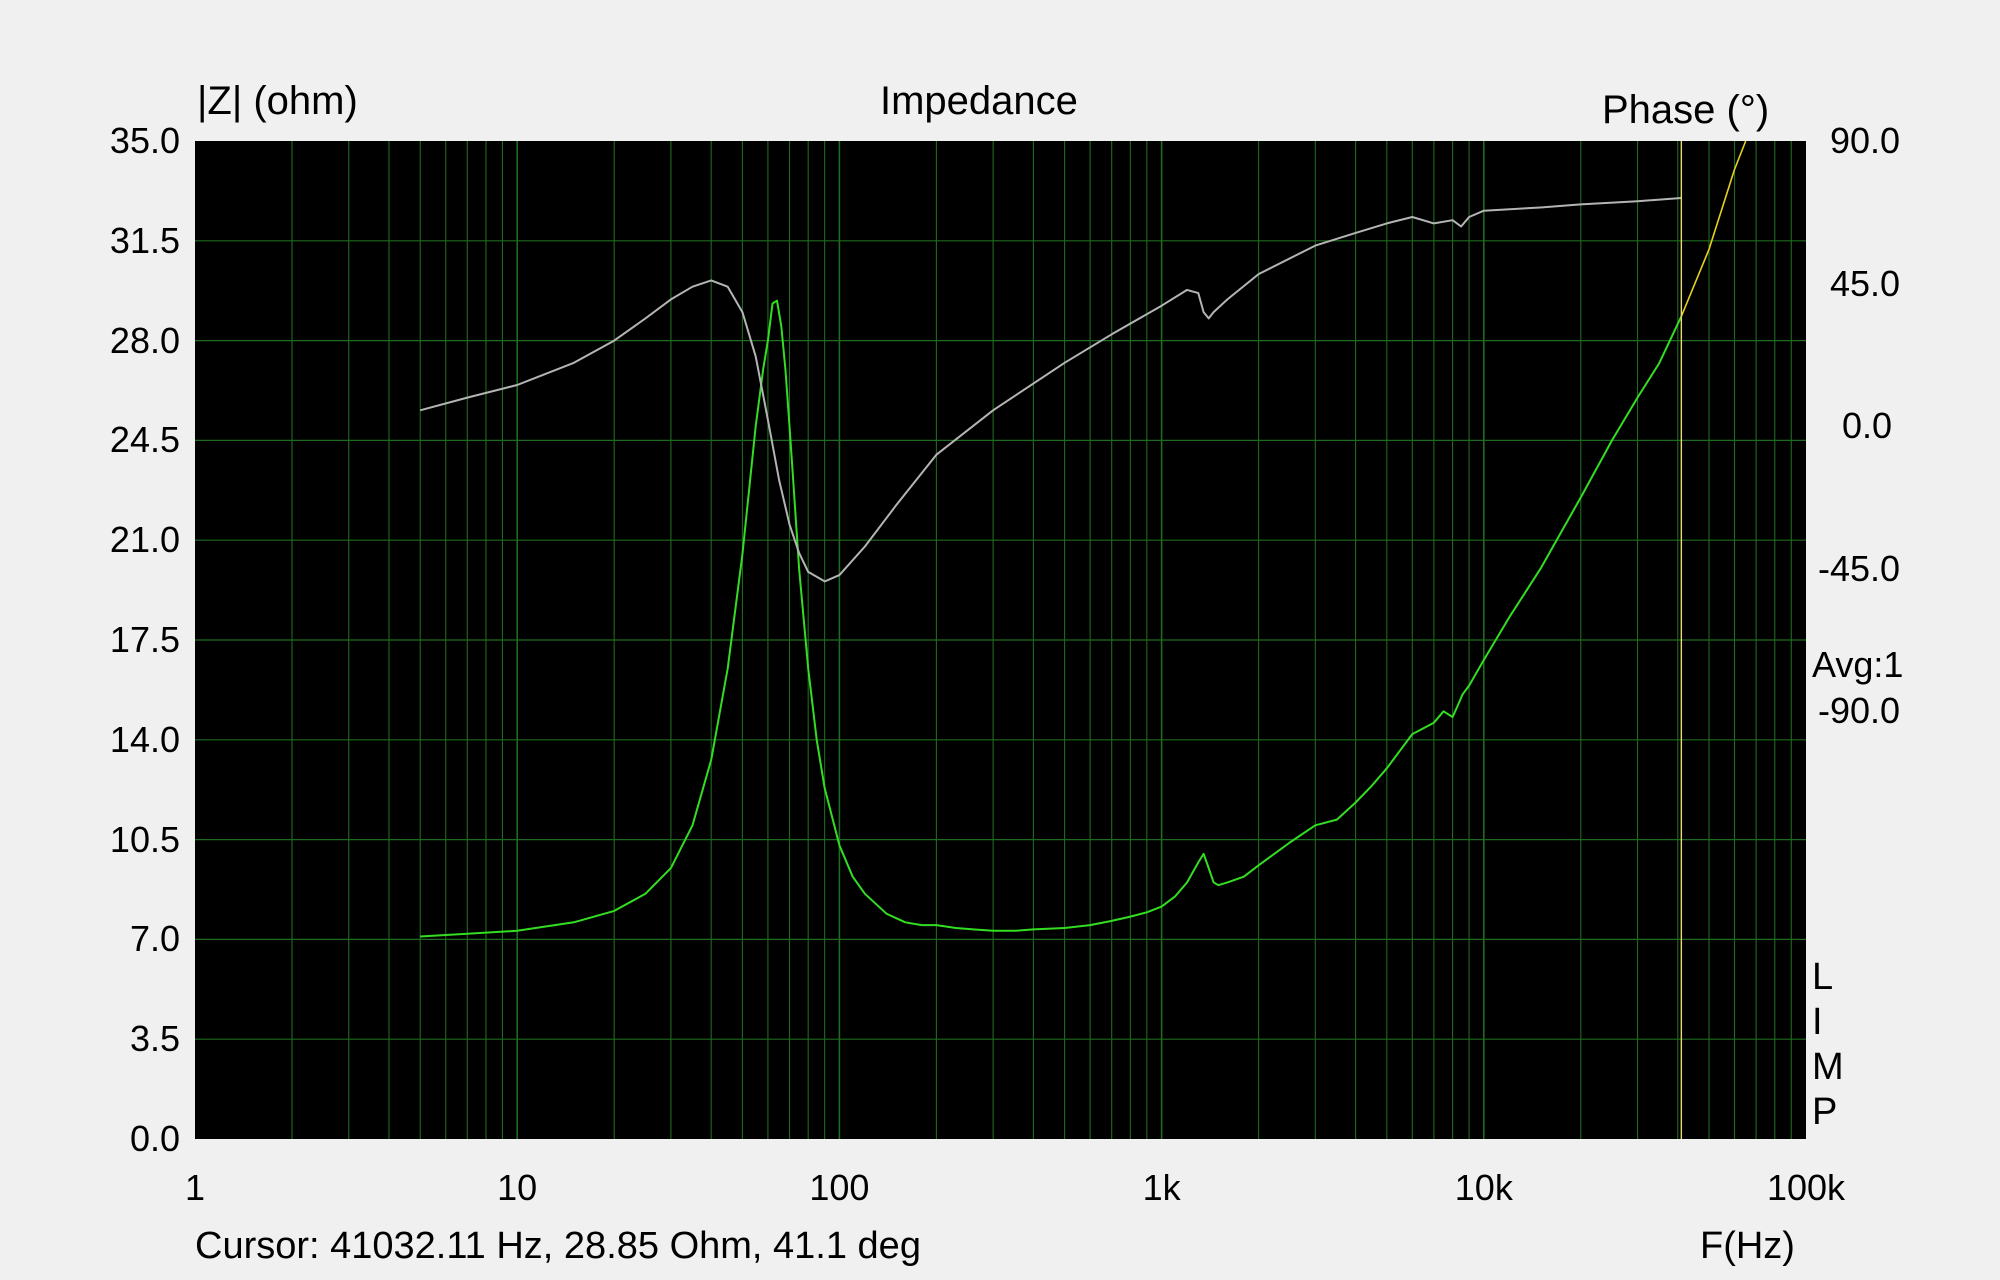 The width and height of the screenshot is (2000, 1280). Describe the element at coordinates (144, 639) in the screenshot. I see `y-left-tick-label: 17.5` at that location.